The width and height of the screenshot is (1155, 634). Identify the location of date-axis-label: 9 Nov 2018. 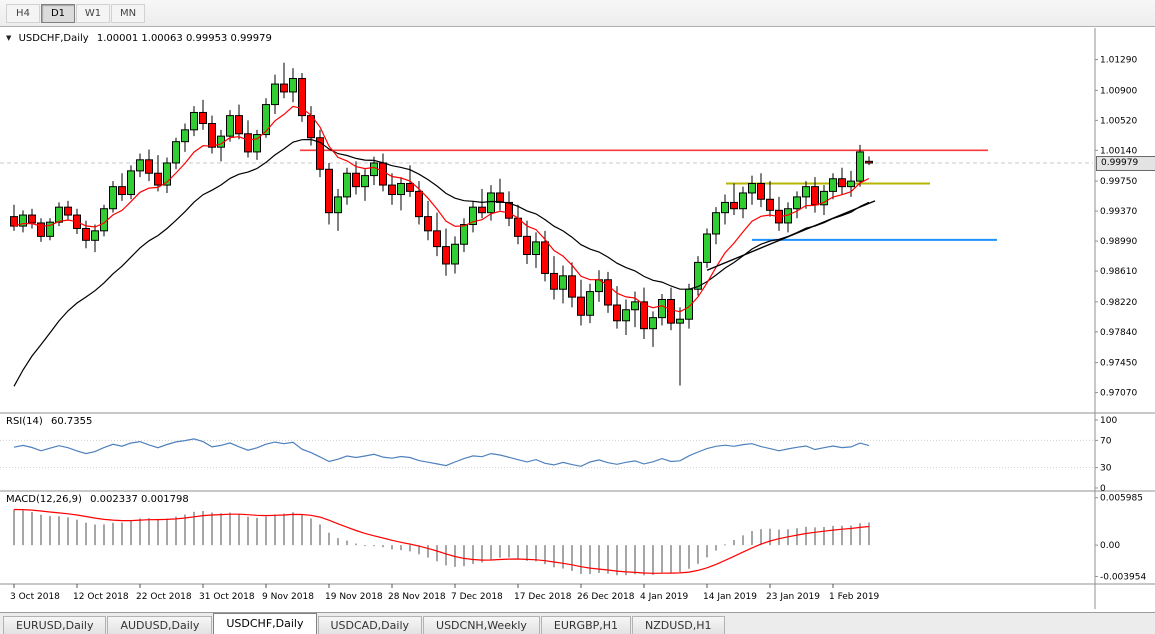
(288, 597).